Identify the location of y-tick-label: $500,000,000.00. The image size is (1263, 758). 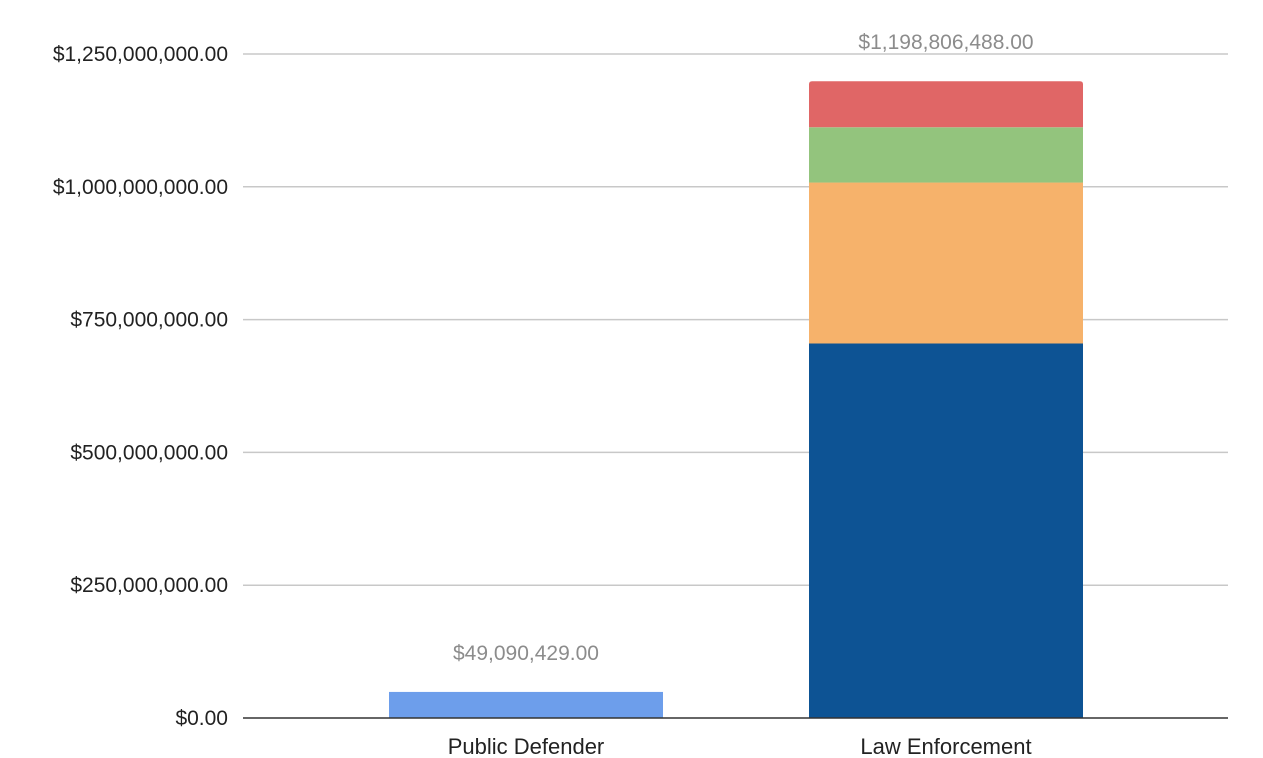
(149, 452).